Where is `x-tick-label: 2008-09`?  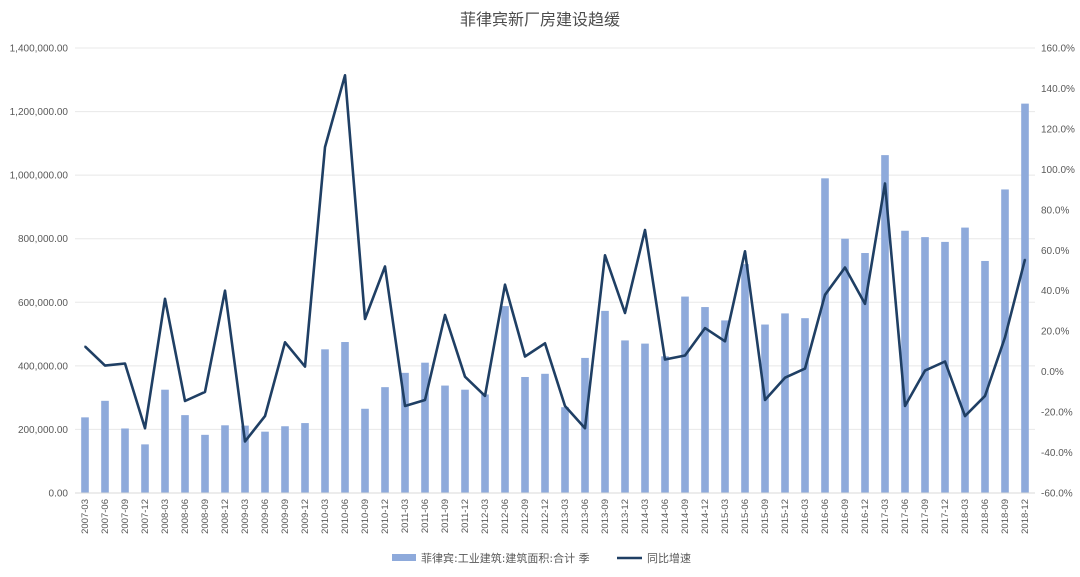
x-tick-label: 2008-09 is located at coordinates (205, 516).